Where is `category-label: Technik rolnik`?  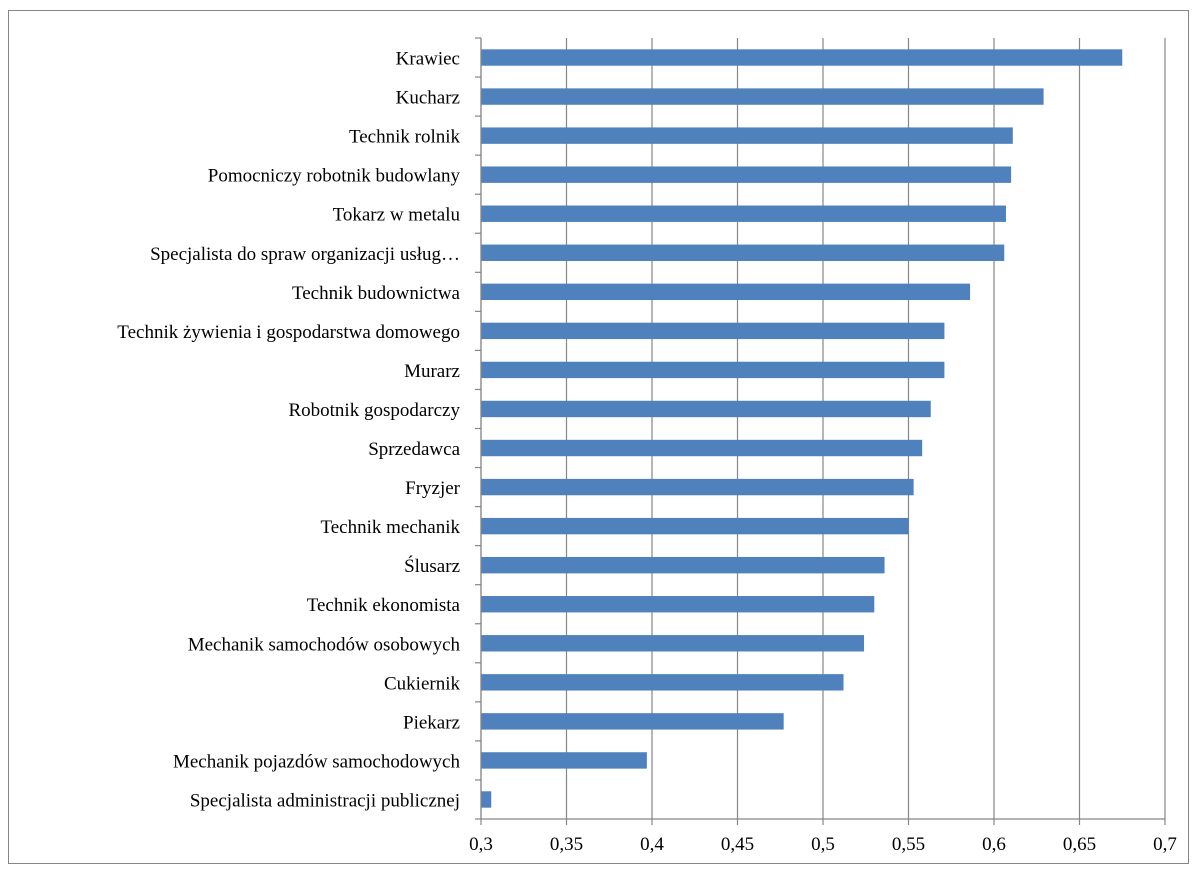 category-label: Technik rolnik is located at coordinates (405, 137).